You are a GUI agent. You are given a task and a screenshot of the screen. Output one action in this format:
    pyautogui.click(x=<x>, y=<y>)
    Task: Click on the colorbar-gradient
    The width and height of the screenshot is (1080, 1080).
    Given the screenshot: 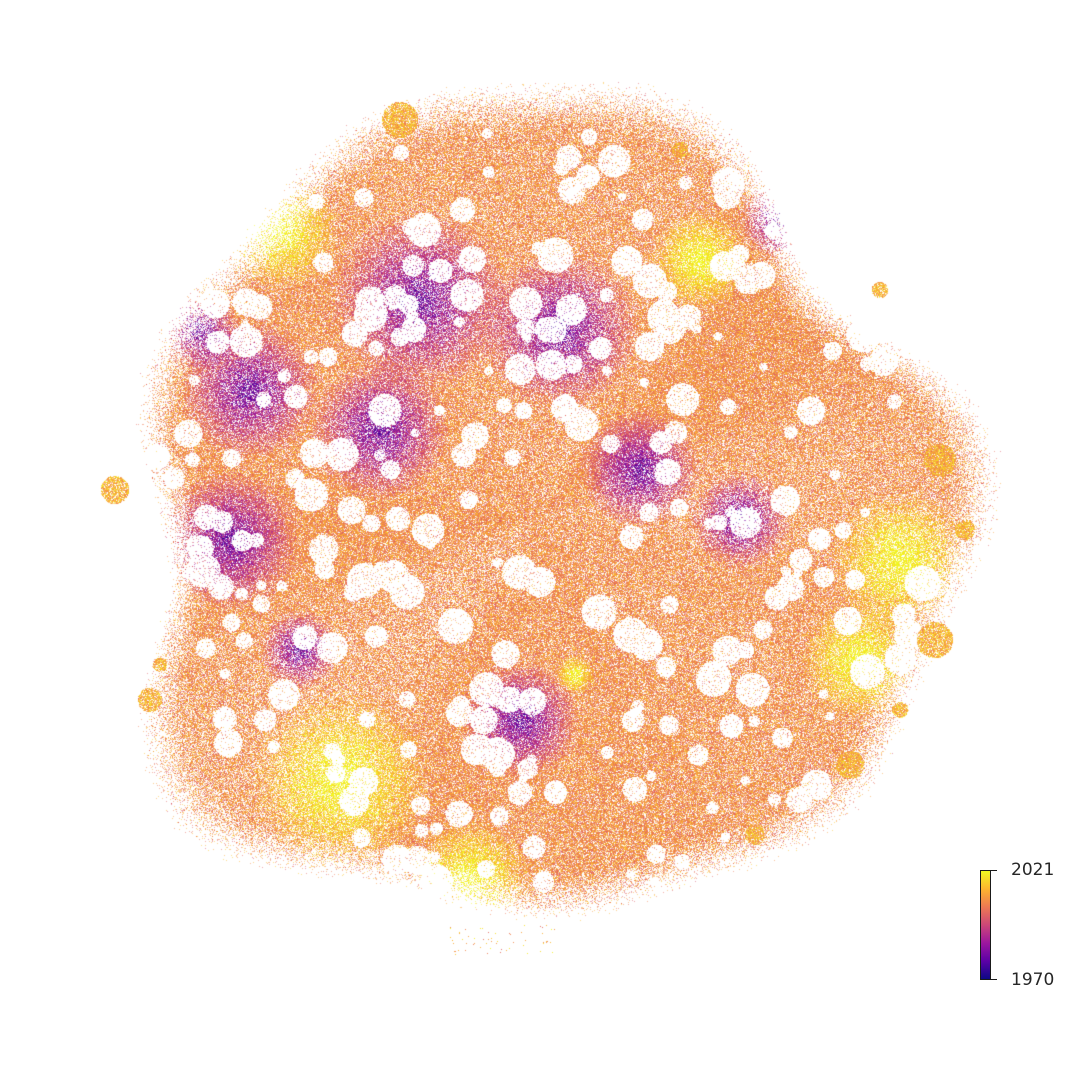 What is the action you would take?
    pyautogui.click(x=985, y=925)
    